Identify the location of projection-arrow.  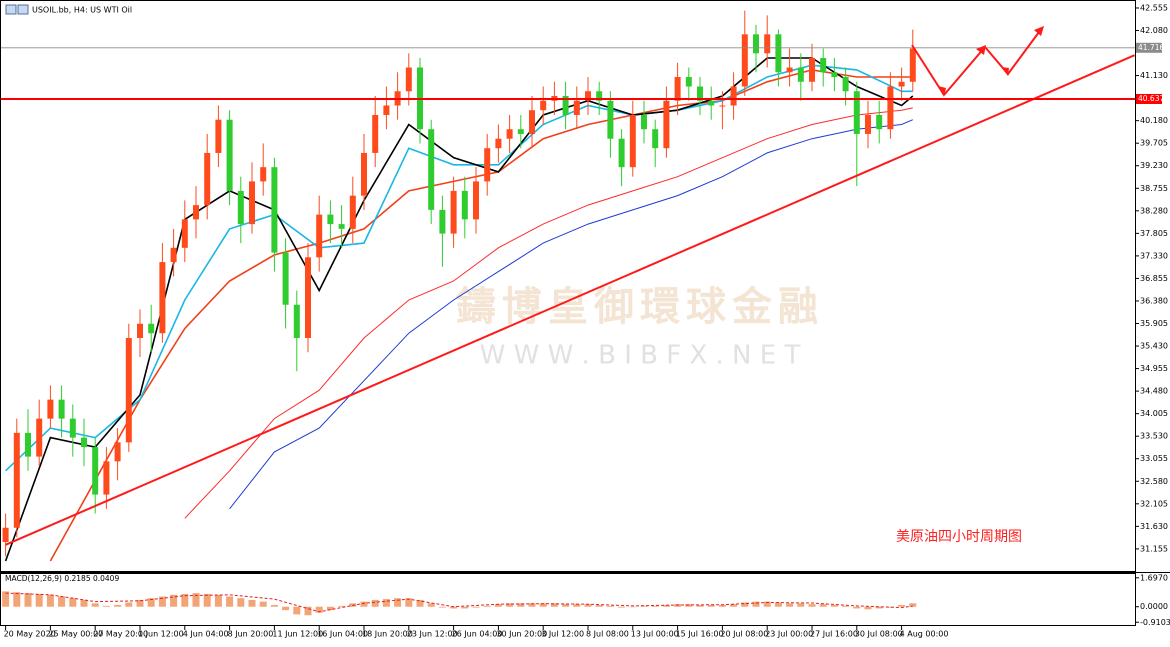
(993, 61).